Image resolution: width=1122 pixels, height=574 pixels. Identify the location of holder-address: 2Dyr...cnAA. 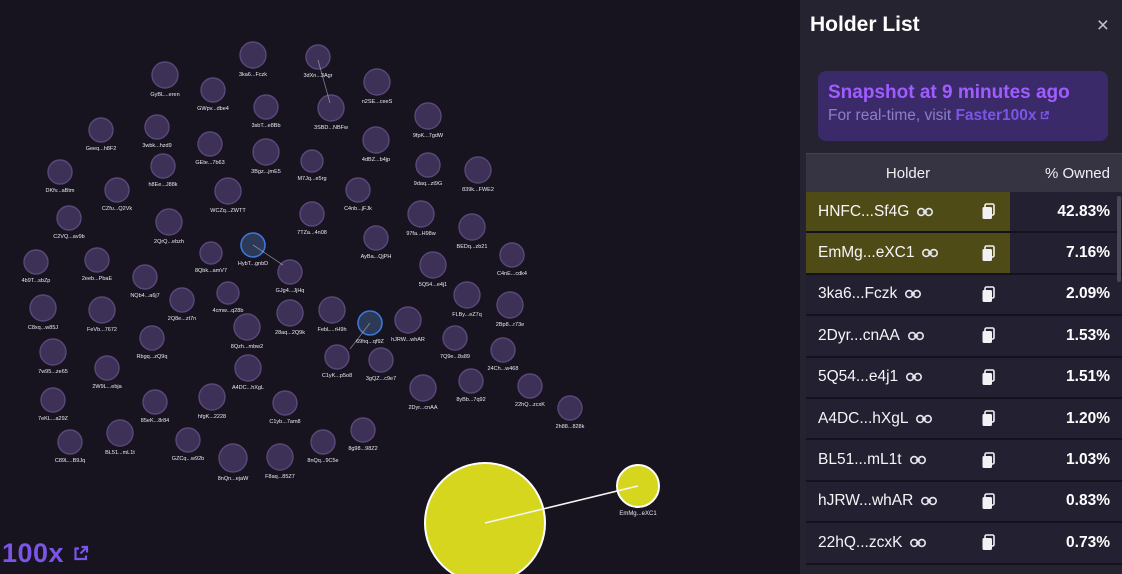
(859, 335).